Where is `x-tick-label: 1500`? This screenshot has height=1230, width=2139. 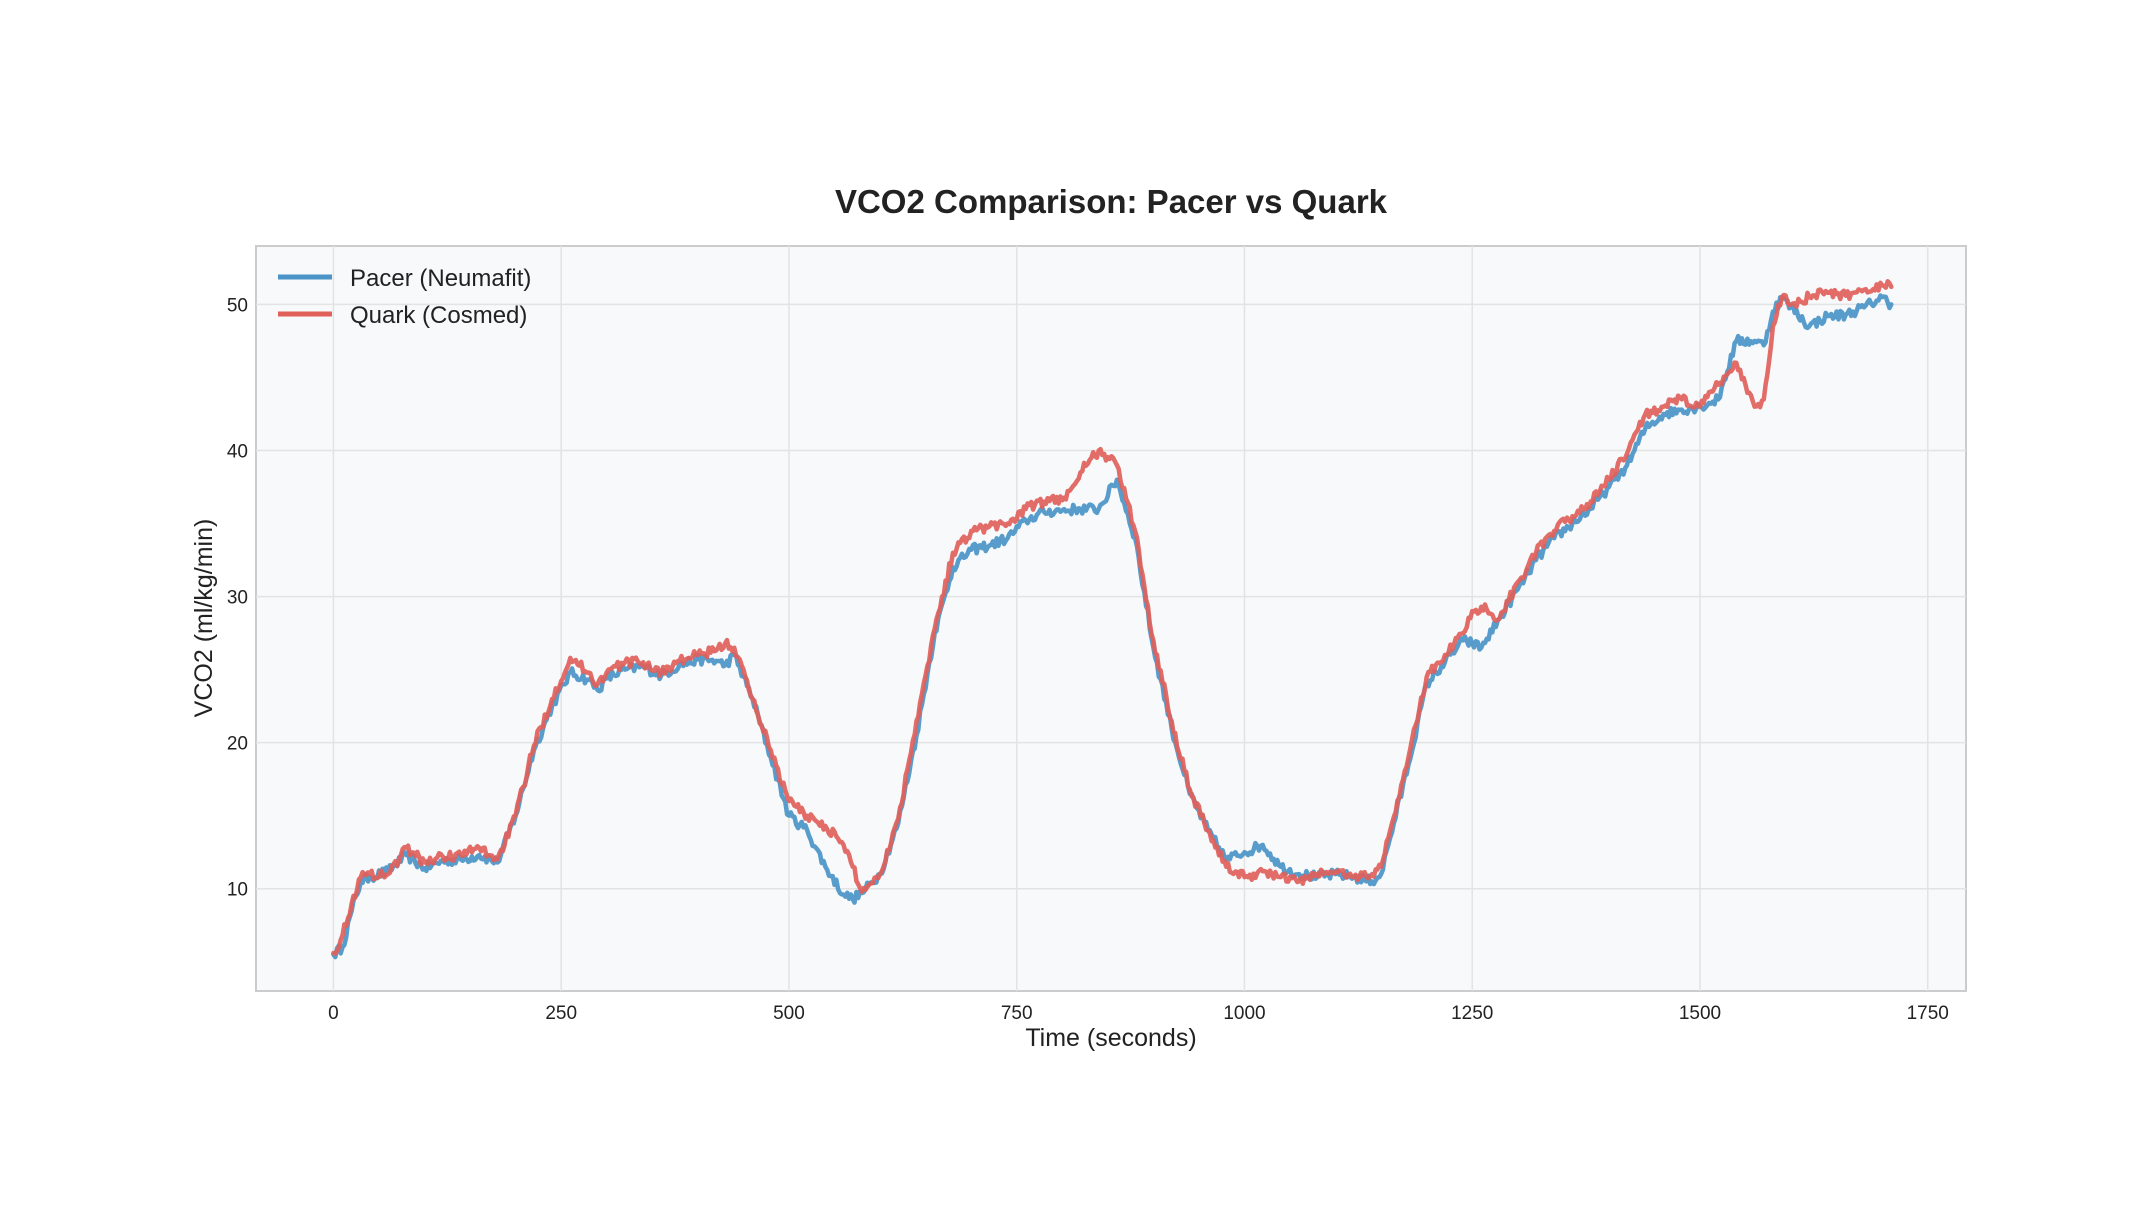 x-tick-label: 1500 is located at coordinates (1700, 1013).